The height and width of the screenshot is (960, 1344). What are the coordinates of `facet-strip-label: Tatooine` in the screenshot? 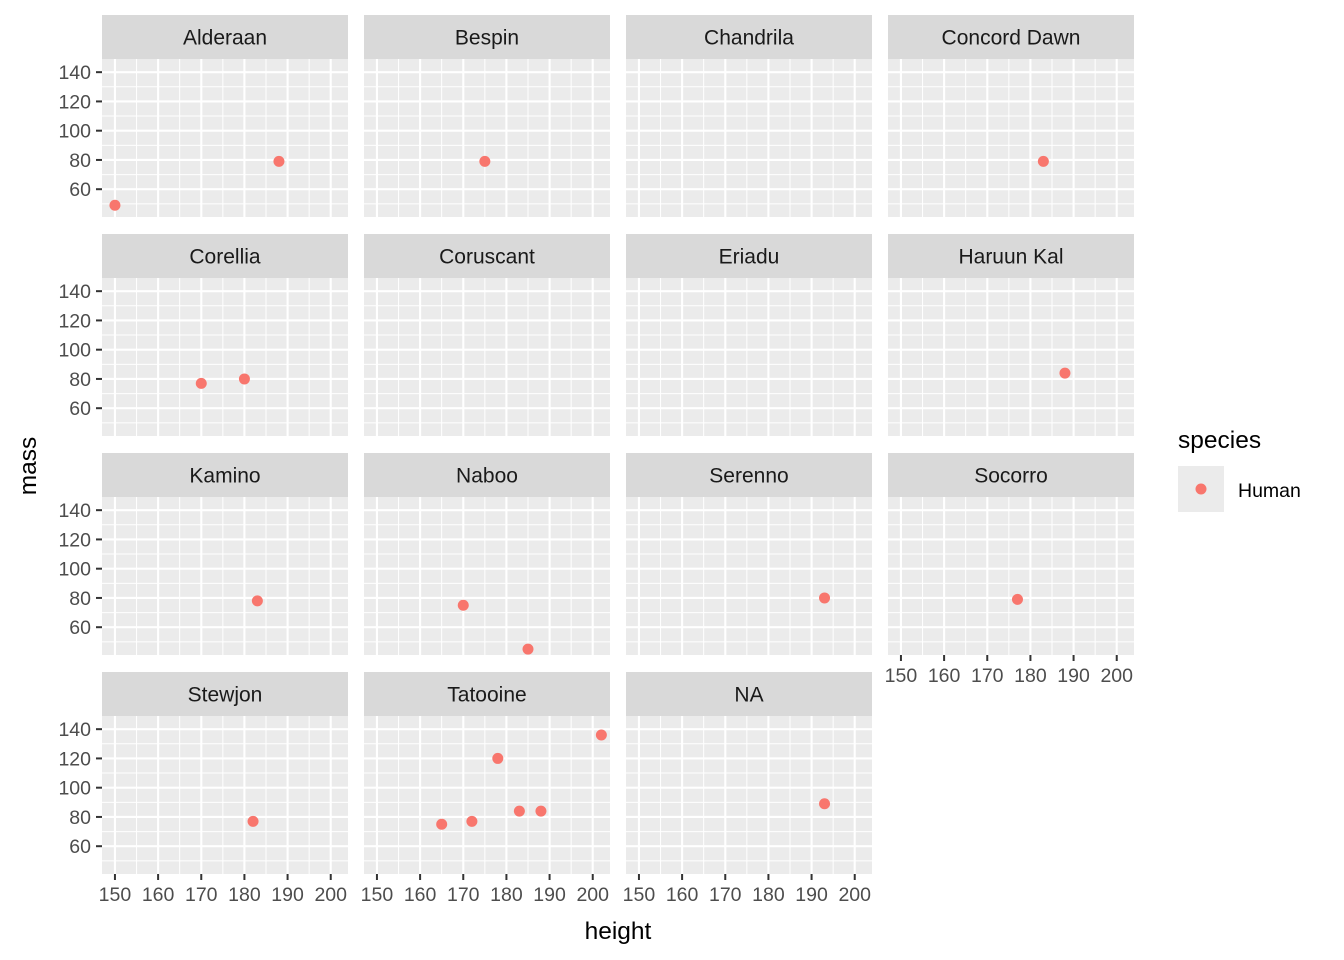 It's located at (486, 695).